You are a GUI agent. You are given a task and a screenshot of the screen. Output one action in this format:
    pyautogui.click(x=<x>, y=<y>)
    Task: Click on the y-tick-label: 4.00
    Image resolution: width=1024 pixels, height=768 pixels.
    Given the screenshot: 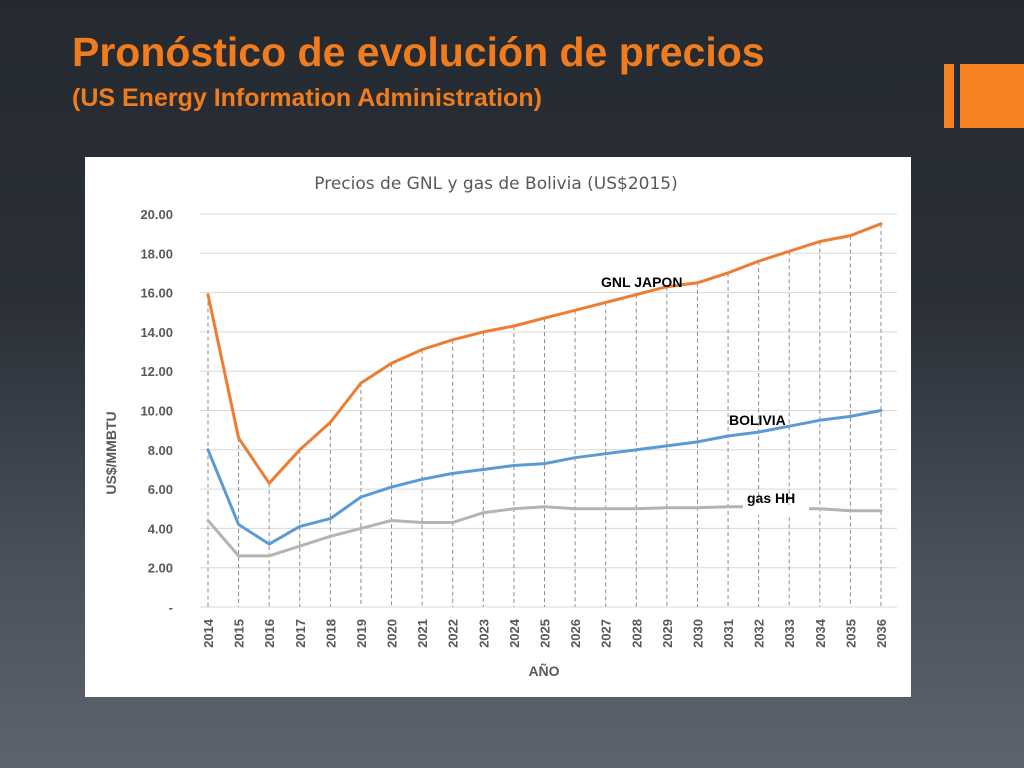 What is the action you would take?
    pyautogui.click(x=160, y=528)
    